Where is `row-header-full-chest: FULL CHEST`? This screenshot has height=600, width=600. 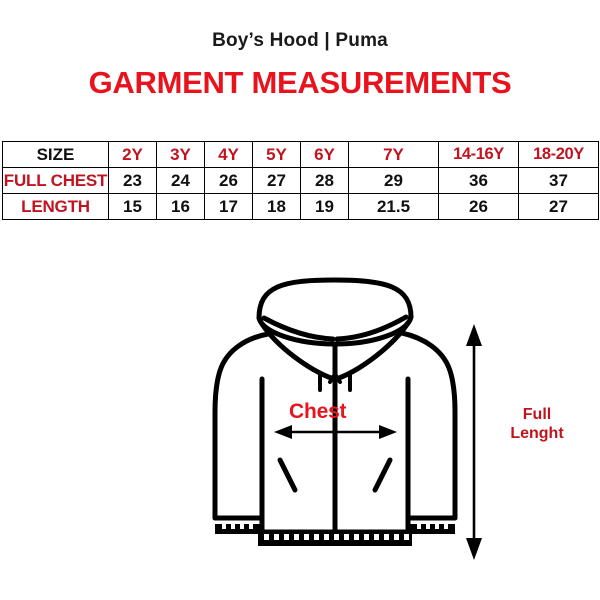 row-header-full-chest: FULL CHEST is located at coordinates (55, 180).